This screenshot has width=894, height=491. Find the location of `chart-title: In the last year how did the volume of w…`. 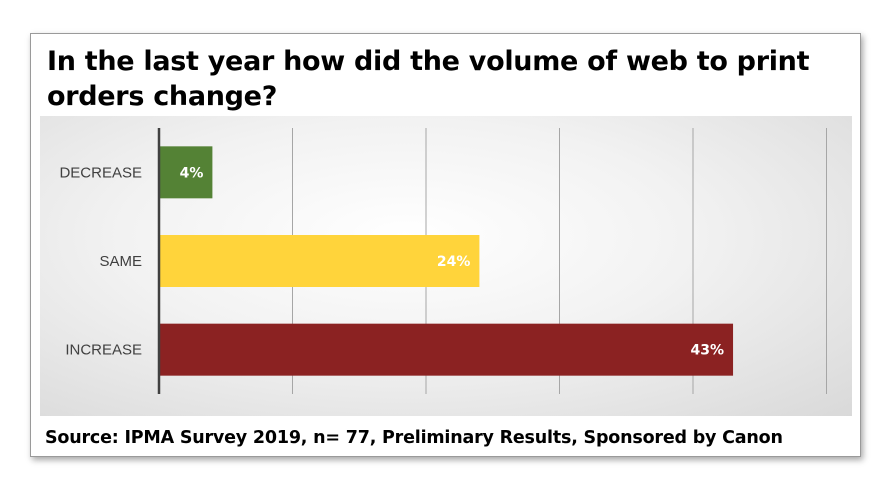

chart-title: In the last year how did the volume of w… is located at coordinates (428, 79).